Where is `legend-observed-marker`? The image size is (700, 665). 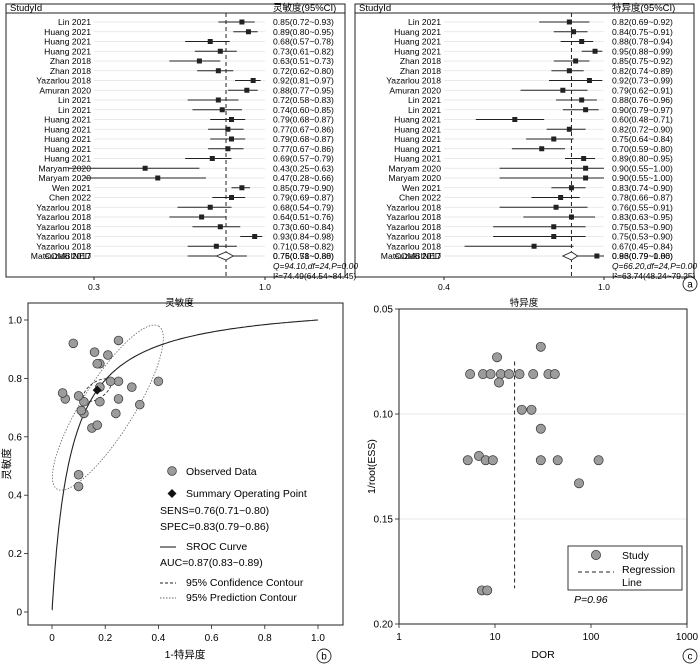
legend-observed-marker is located at coordinates (172, 471).